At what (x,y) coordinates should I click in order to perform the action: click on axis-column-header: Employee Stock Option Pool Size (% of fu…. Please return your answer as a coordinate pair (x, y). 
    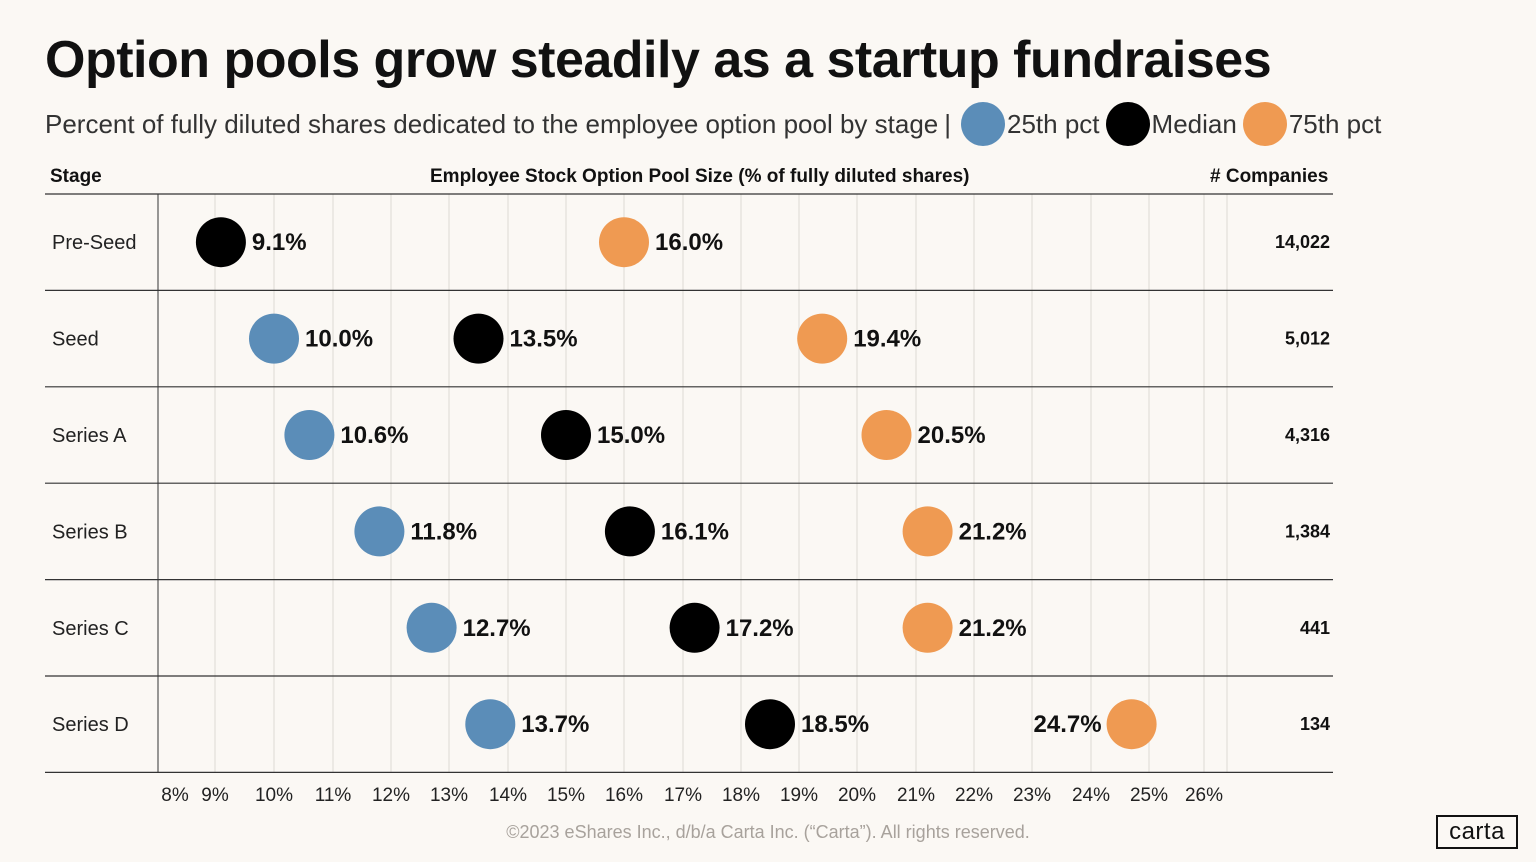
    Looking at the image, I should click on (700, 176).